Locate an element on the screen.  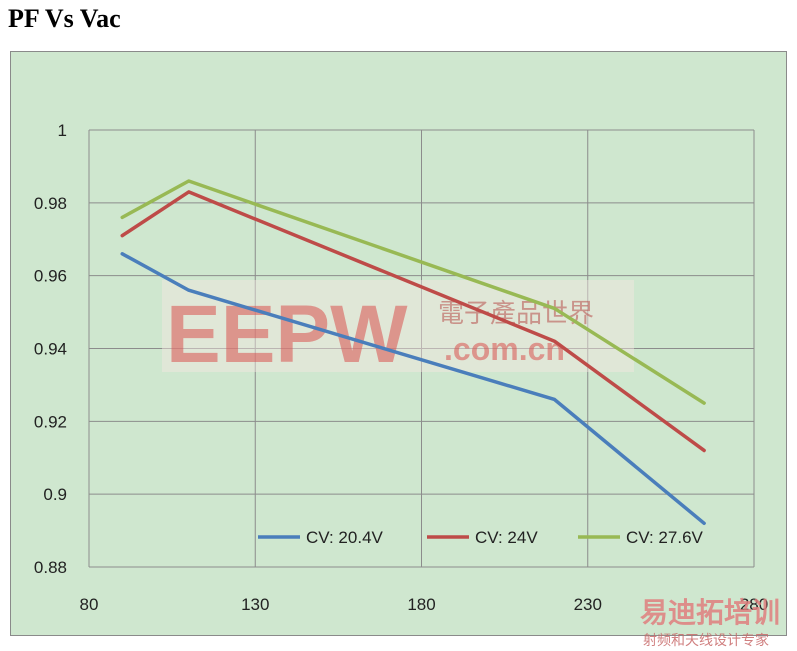
y-tick-label: 0.96 is located at coordinates (50, 276).